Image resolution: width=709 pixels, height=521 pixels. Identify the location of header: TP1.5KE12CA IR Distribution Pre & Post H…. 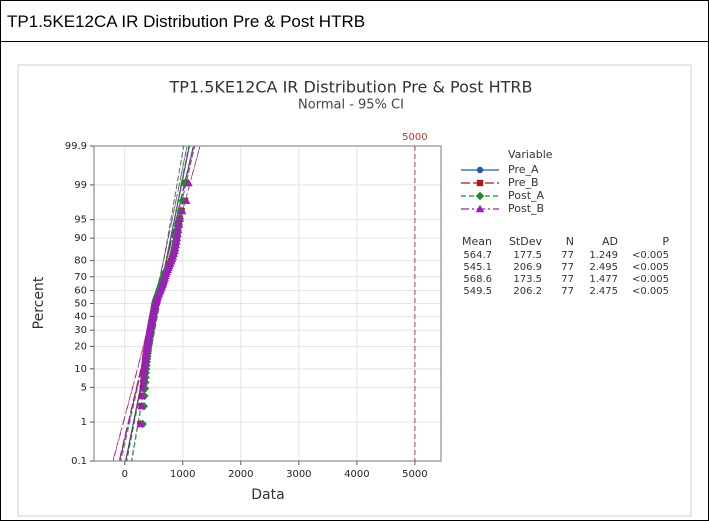
(354, 21).